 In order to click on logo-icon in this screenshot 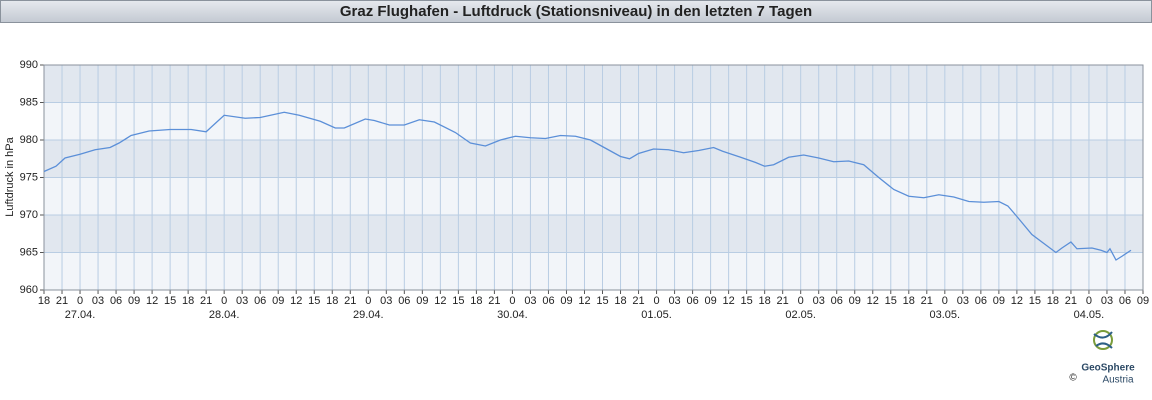, I will do `click(1103, 340)`.